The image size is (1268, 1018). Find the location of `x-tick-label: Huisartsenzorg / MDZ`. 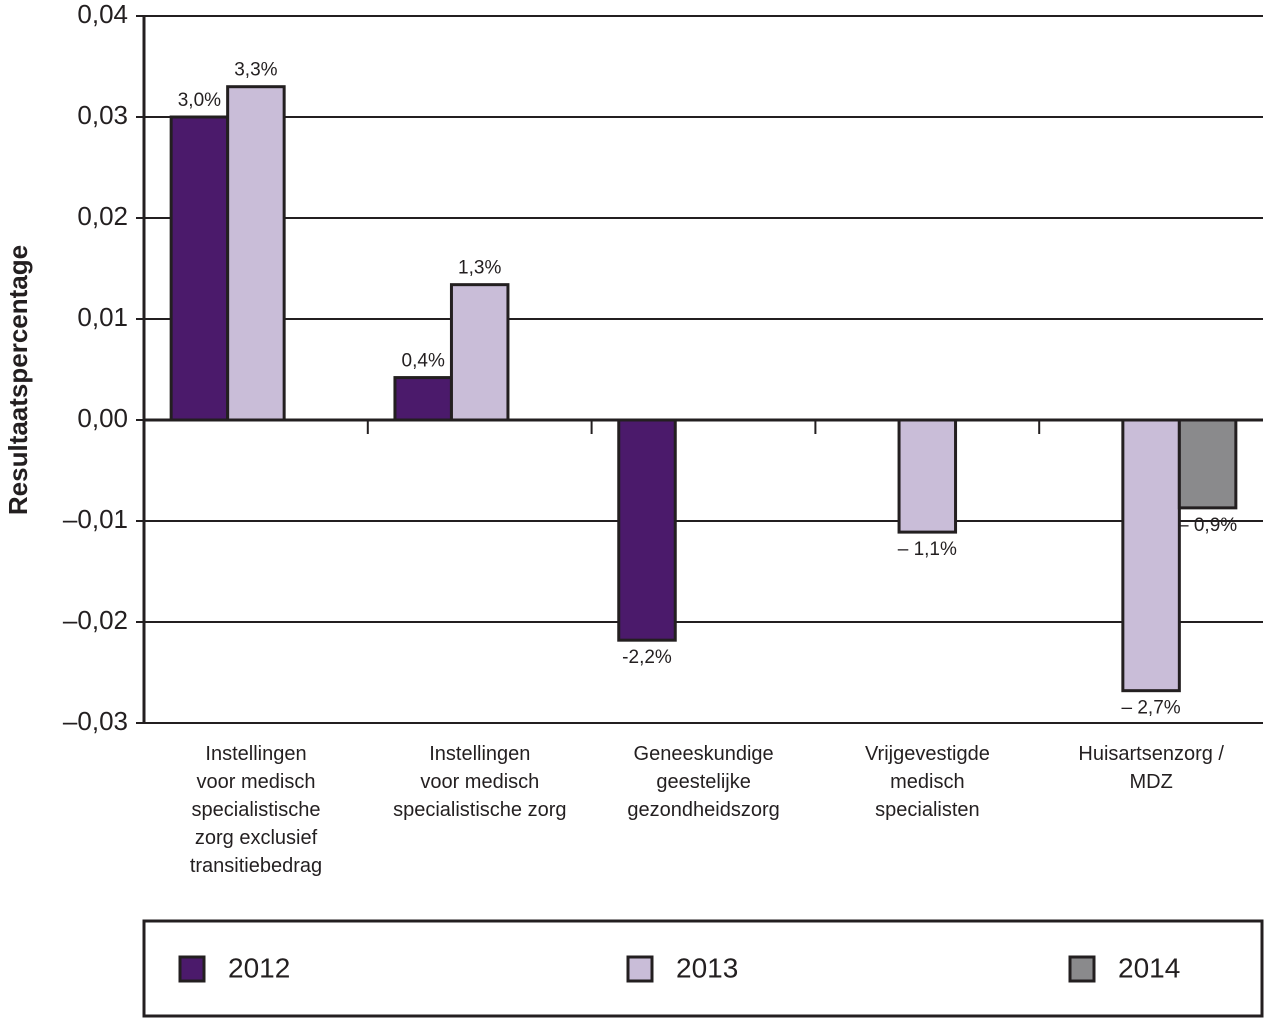

x-tick-label: Huisartsenzorg / MDZ is located at coordinates (1151, 768).